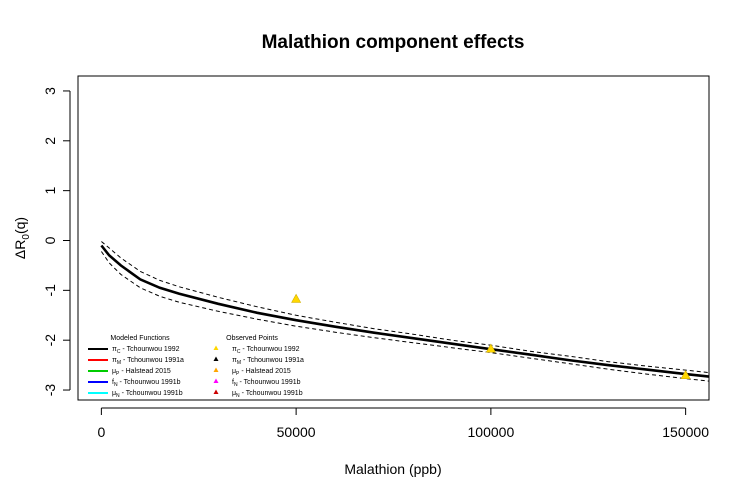 This screenshot has height=500, width=750. Describe the element at coordinates (50, 340) in the screenshot. I see `y-tick-label: -2` at that location.